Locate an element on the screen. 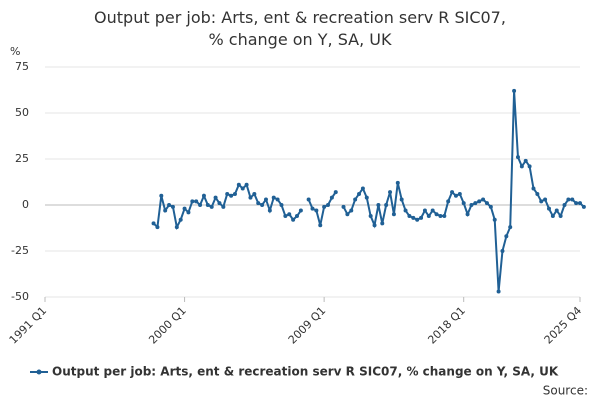 The width and height of the screenshot is (600, 404). y-axis-label: % is located at coordinates (15, 51).